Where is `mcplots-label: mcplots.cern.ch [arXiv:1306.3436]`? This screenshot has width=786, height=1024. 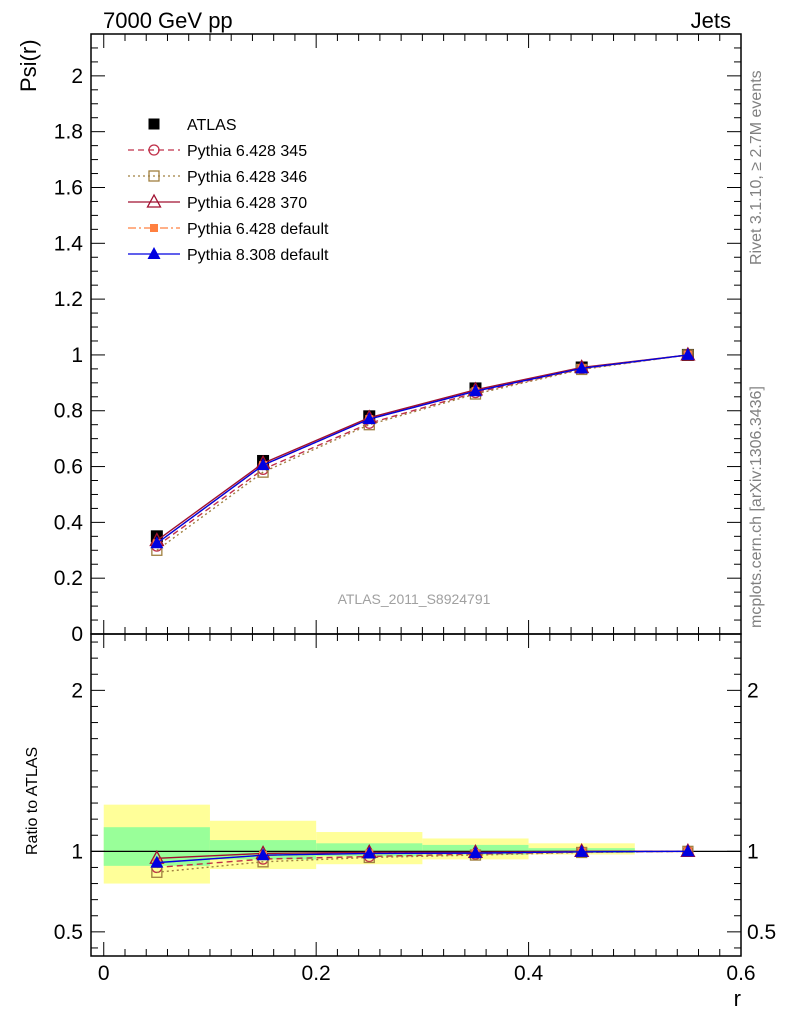
mcplots-label: mcplots.cern.ch [arXiv:1306.3436] is located at coordinates (756, 507).